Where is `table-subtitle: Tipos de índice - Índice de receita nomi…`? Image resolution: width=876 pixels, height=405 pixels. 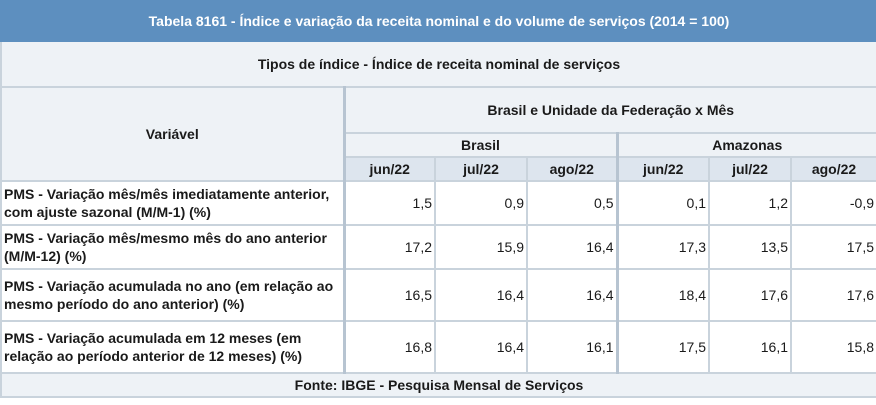 table-subtitle: Tipos de índice - Índice de receita nomi… is located at coordinates (438, 64).